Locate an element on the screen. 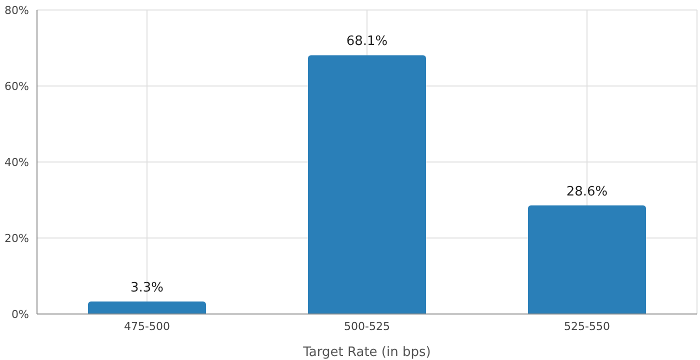 The height and width of the screenshot is (360, 700). y-tick-label: 0% is located at coordinates (20, 314).